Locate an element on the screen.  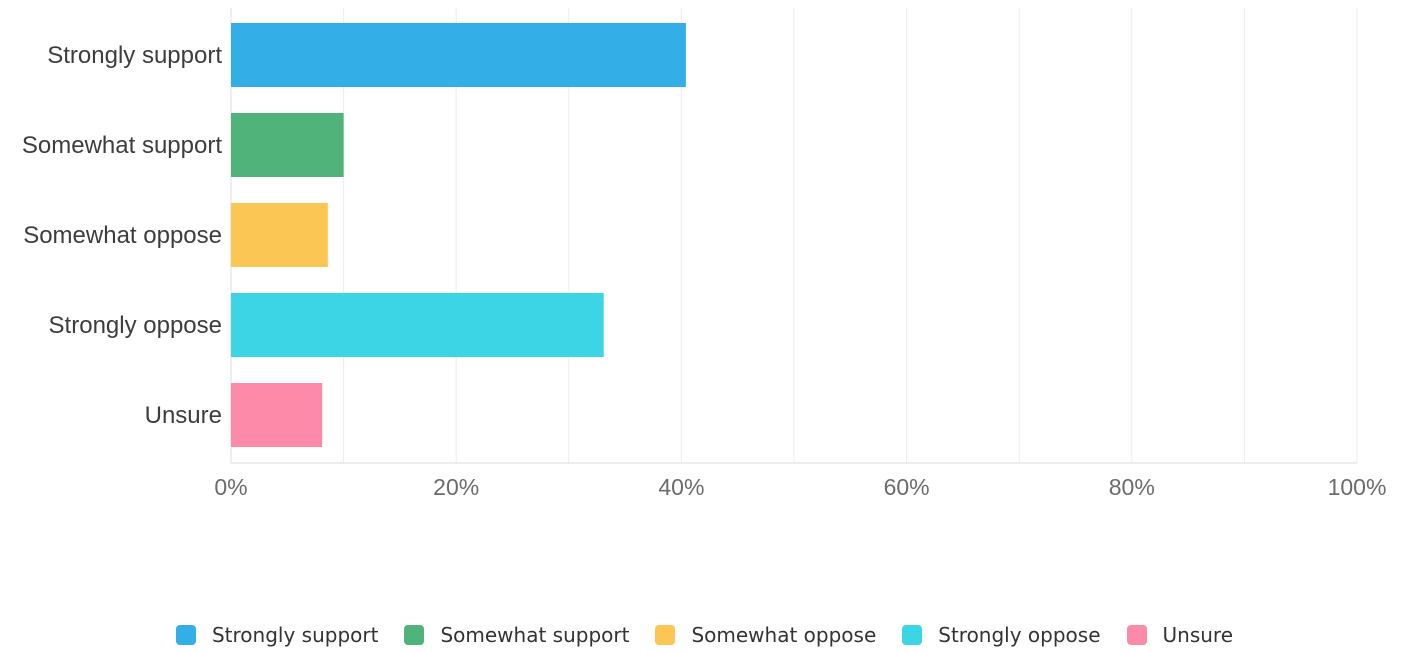
legend-item-unsure: Unsure is located at coordinates (1180, 635).